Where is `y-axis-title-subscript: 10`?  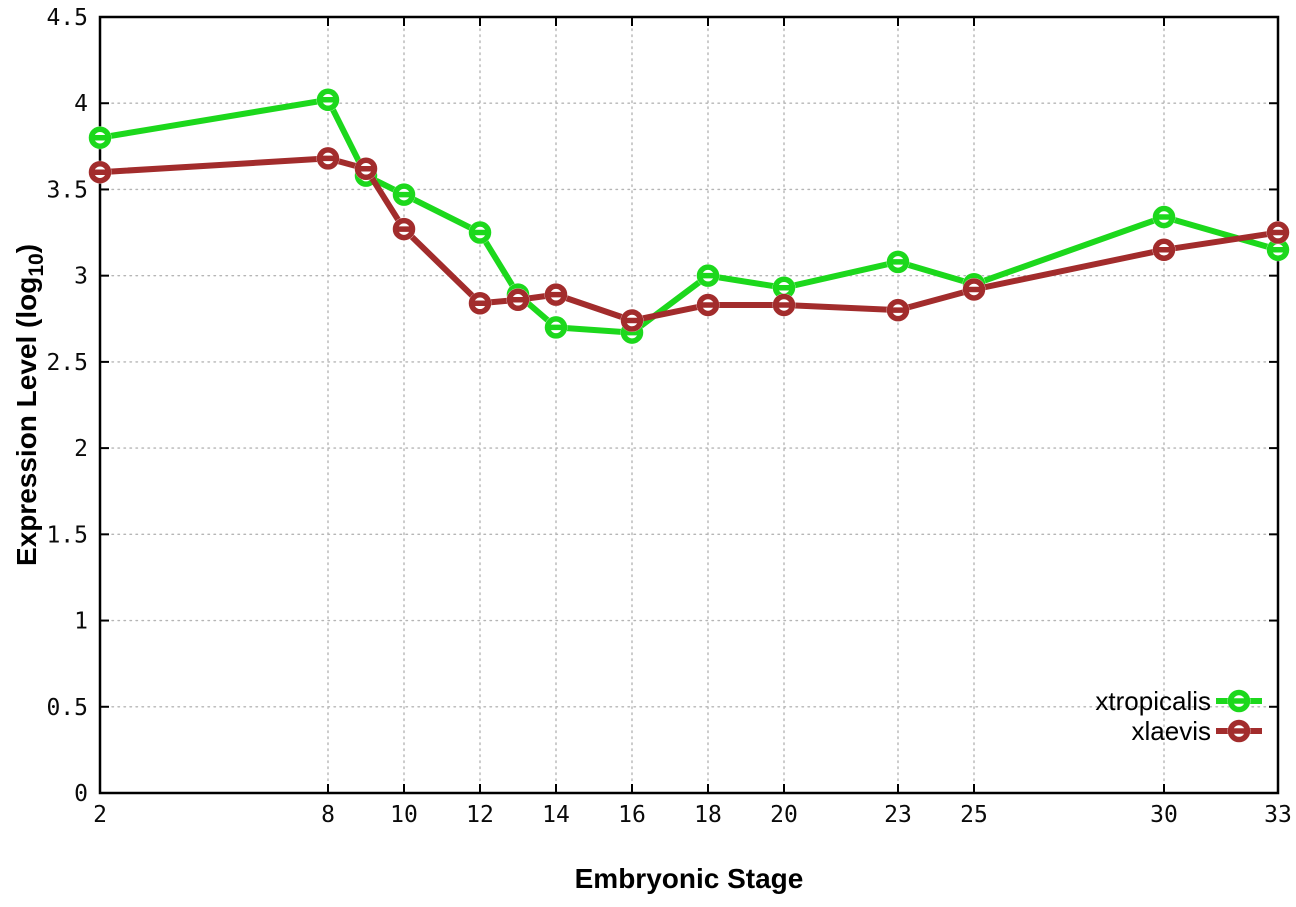
y-axis-title-subscript: 10 is located at coordinates (36, 264).